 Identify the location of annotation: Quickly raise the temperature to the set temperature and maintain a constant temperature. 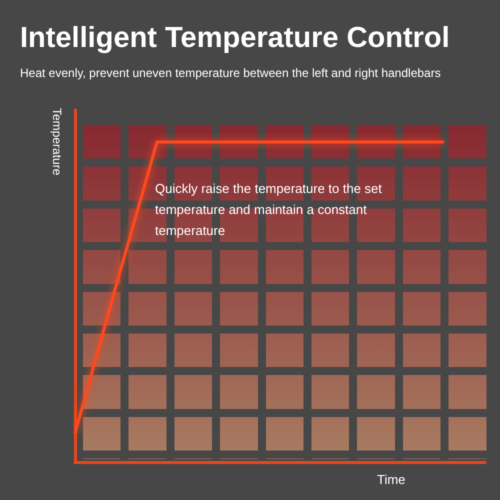
(269, 210).